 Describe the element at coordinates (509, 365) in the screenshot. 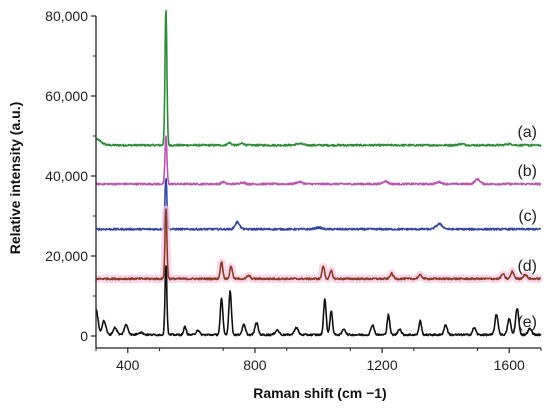

I see `x-tick-label-1600: 1600` at that location.